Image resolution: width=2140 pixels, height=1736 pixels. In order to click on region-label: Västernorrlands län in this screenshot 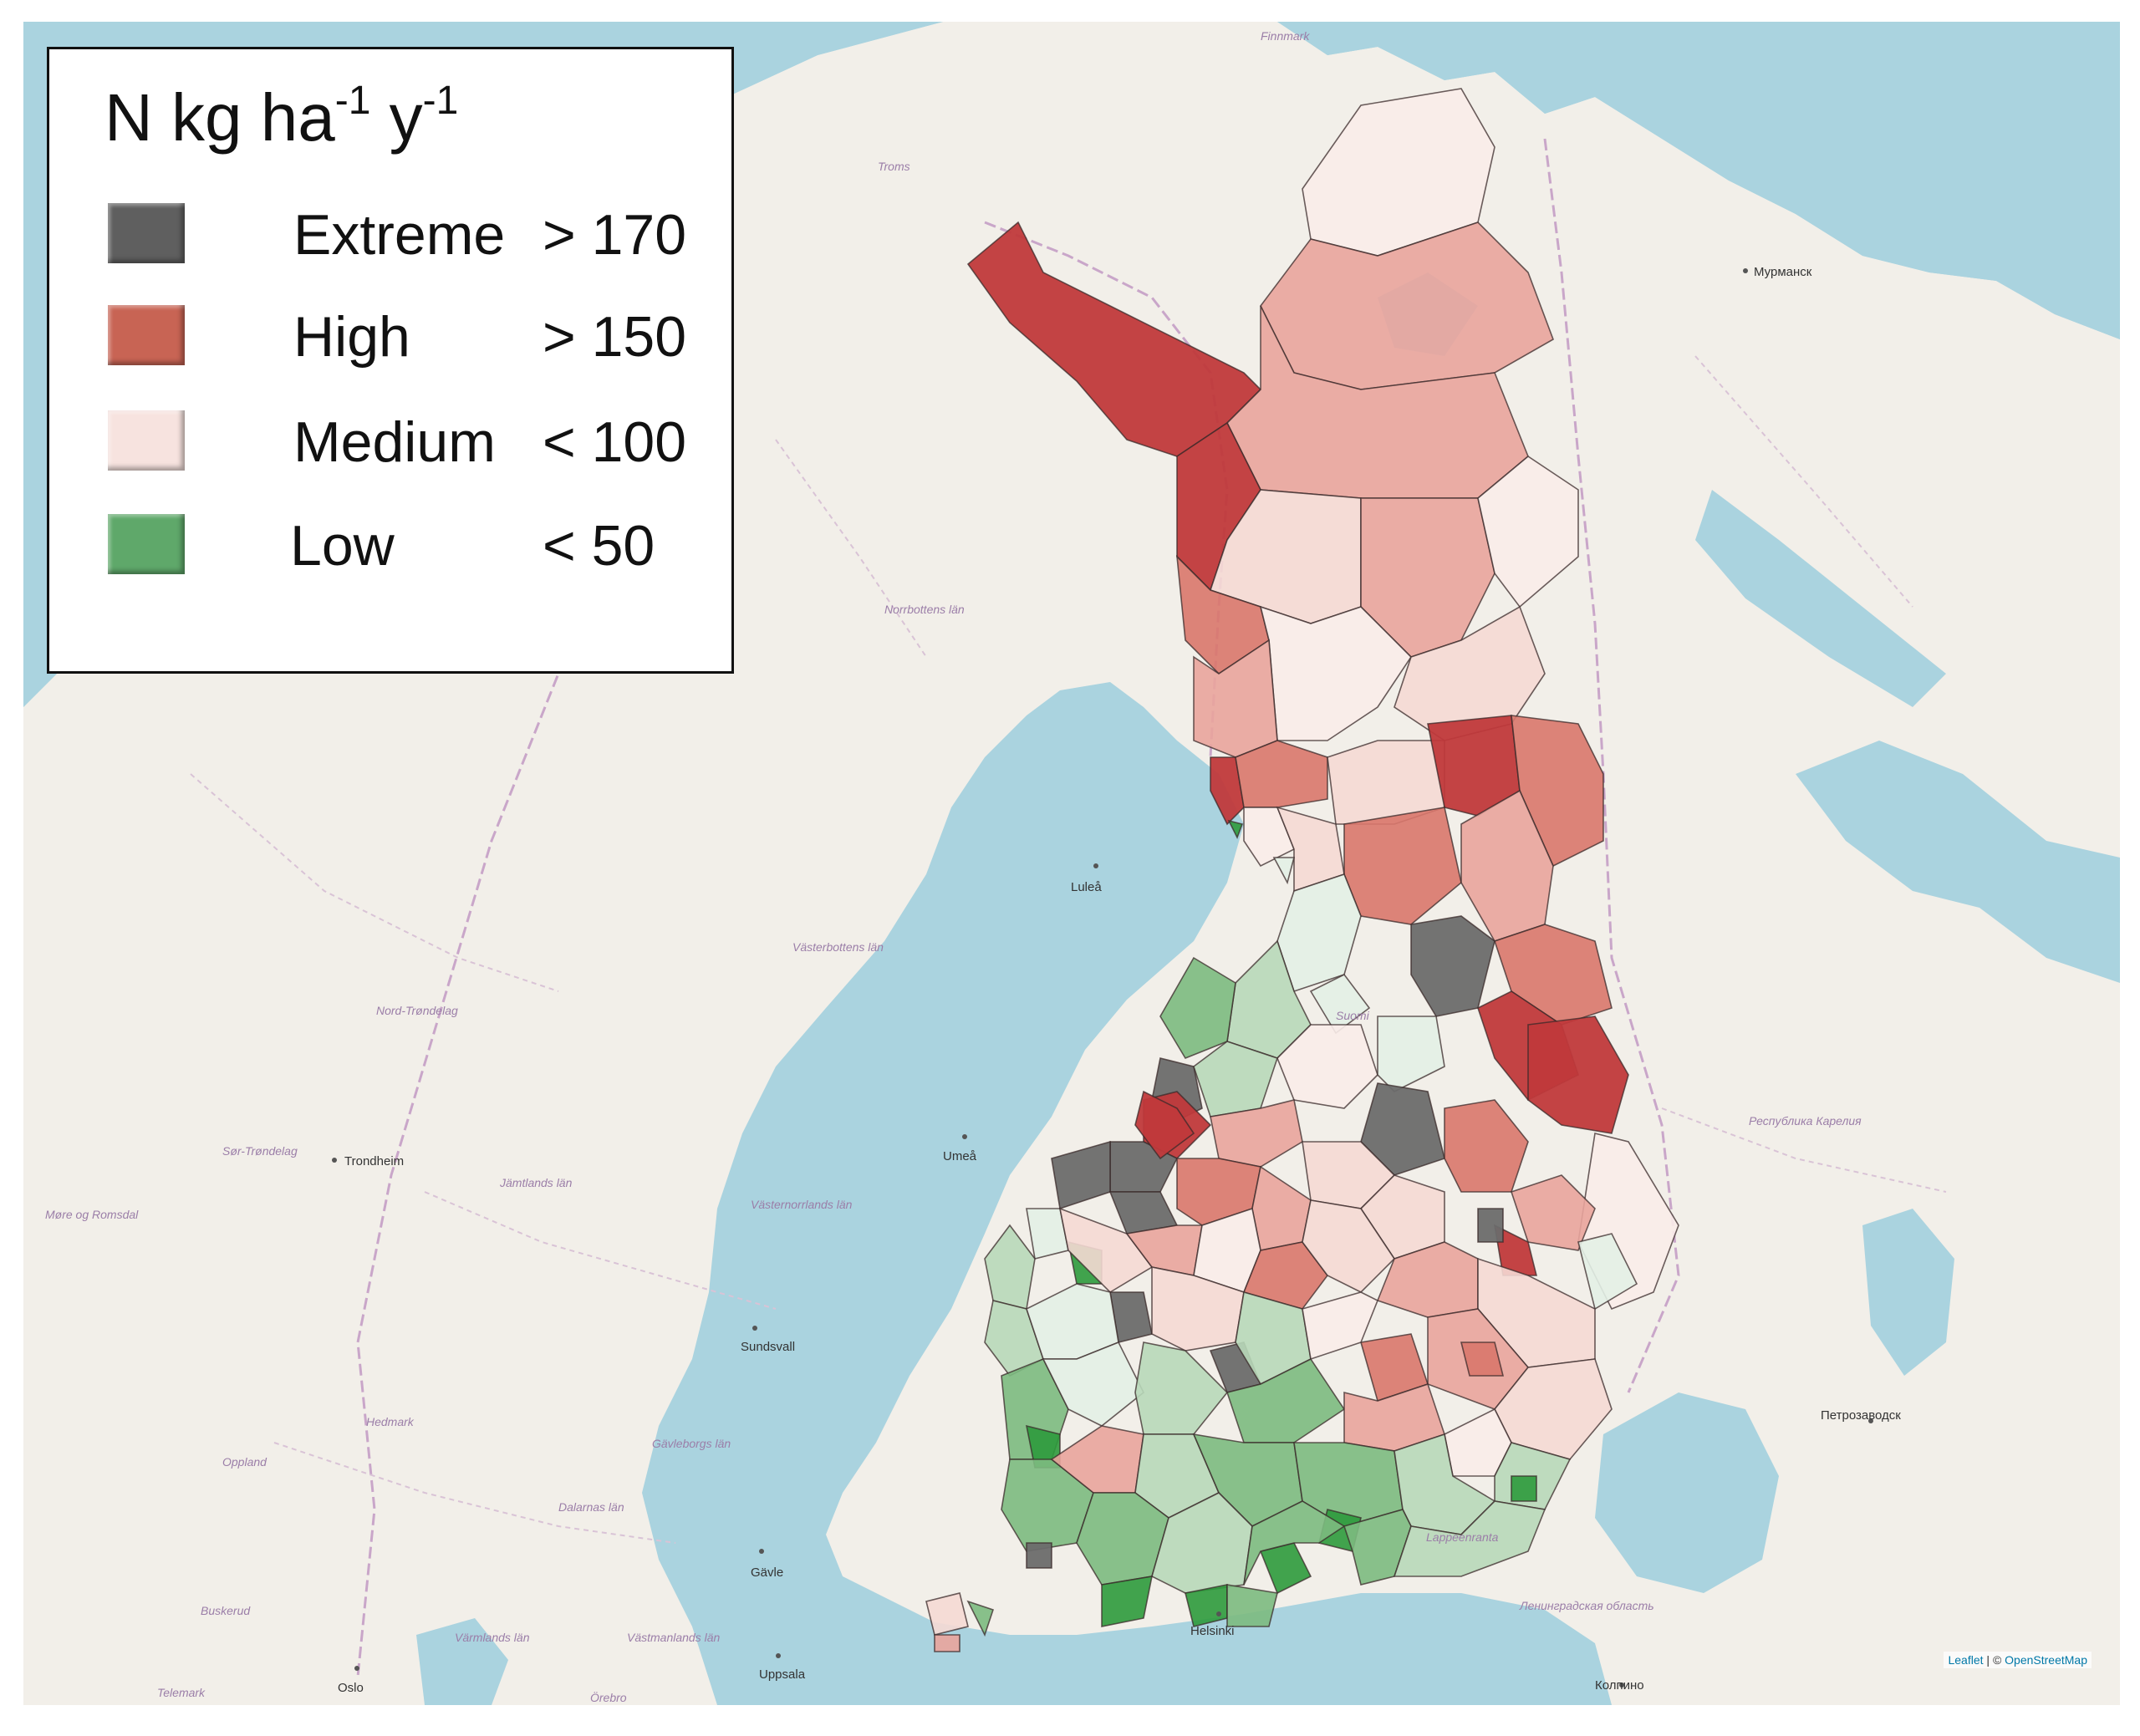, I will do `click(802, 1204)`.